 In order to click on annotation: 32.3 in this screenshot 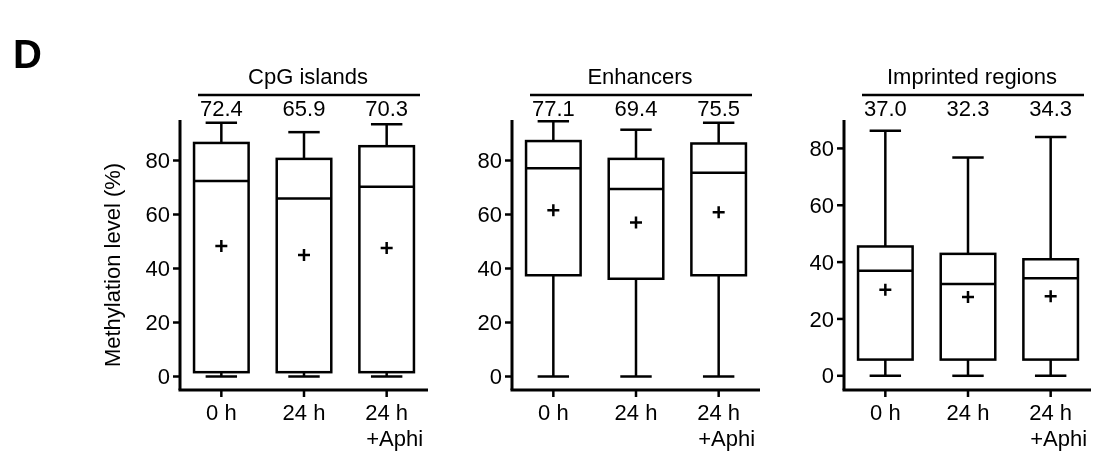, I will do `click(968, 108)`.